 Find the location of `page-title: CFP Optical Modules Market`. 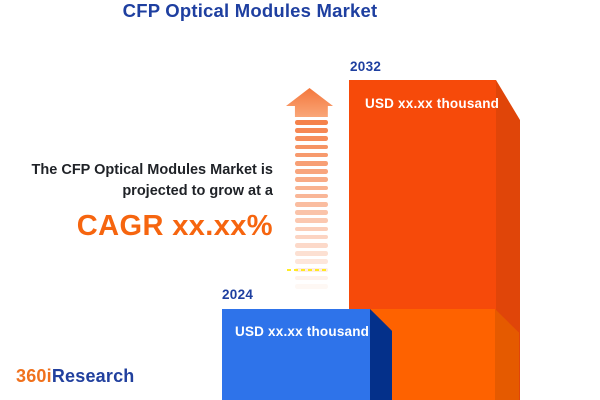

page-title: CFP Optical Modules Market is located at coordinates (250, 10).